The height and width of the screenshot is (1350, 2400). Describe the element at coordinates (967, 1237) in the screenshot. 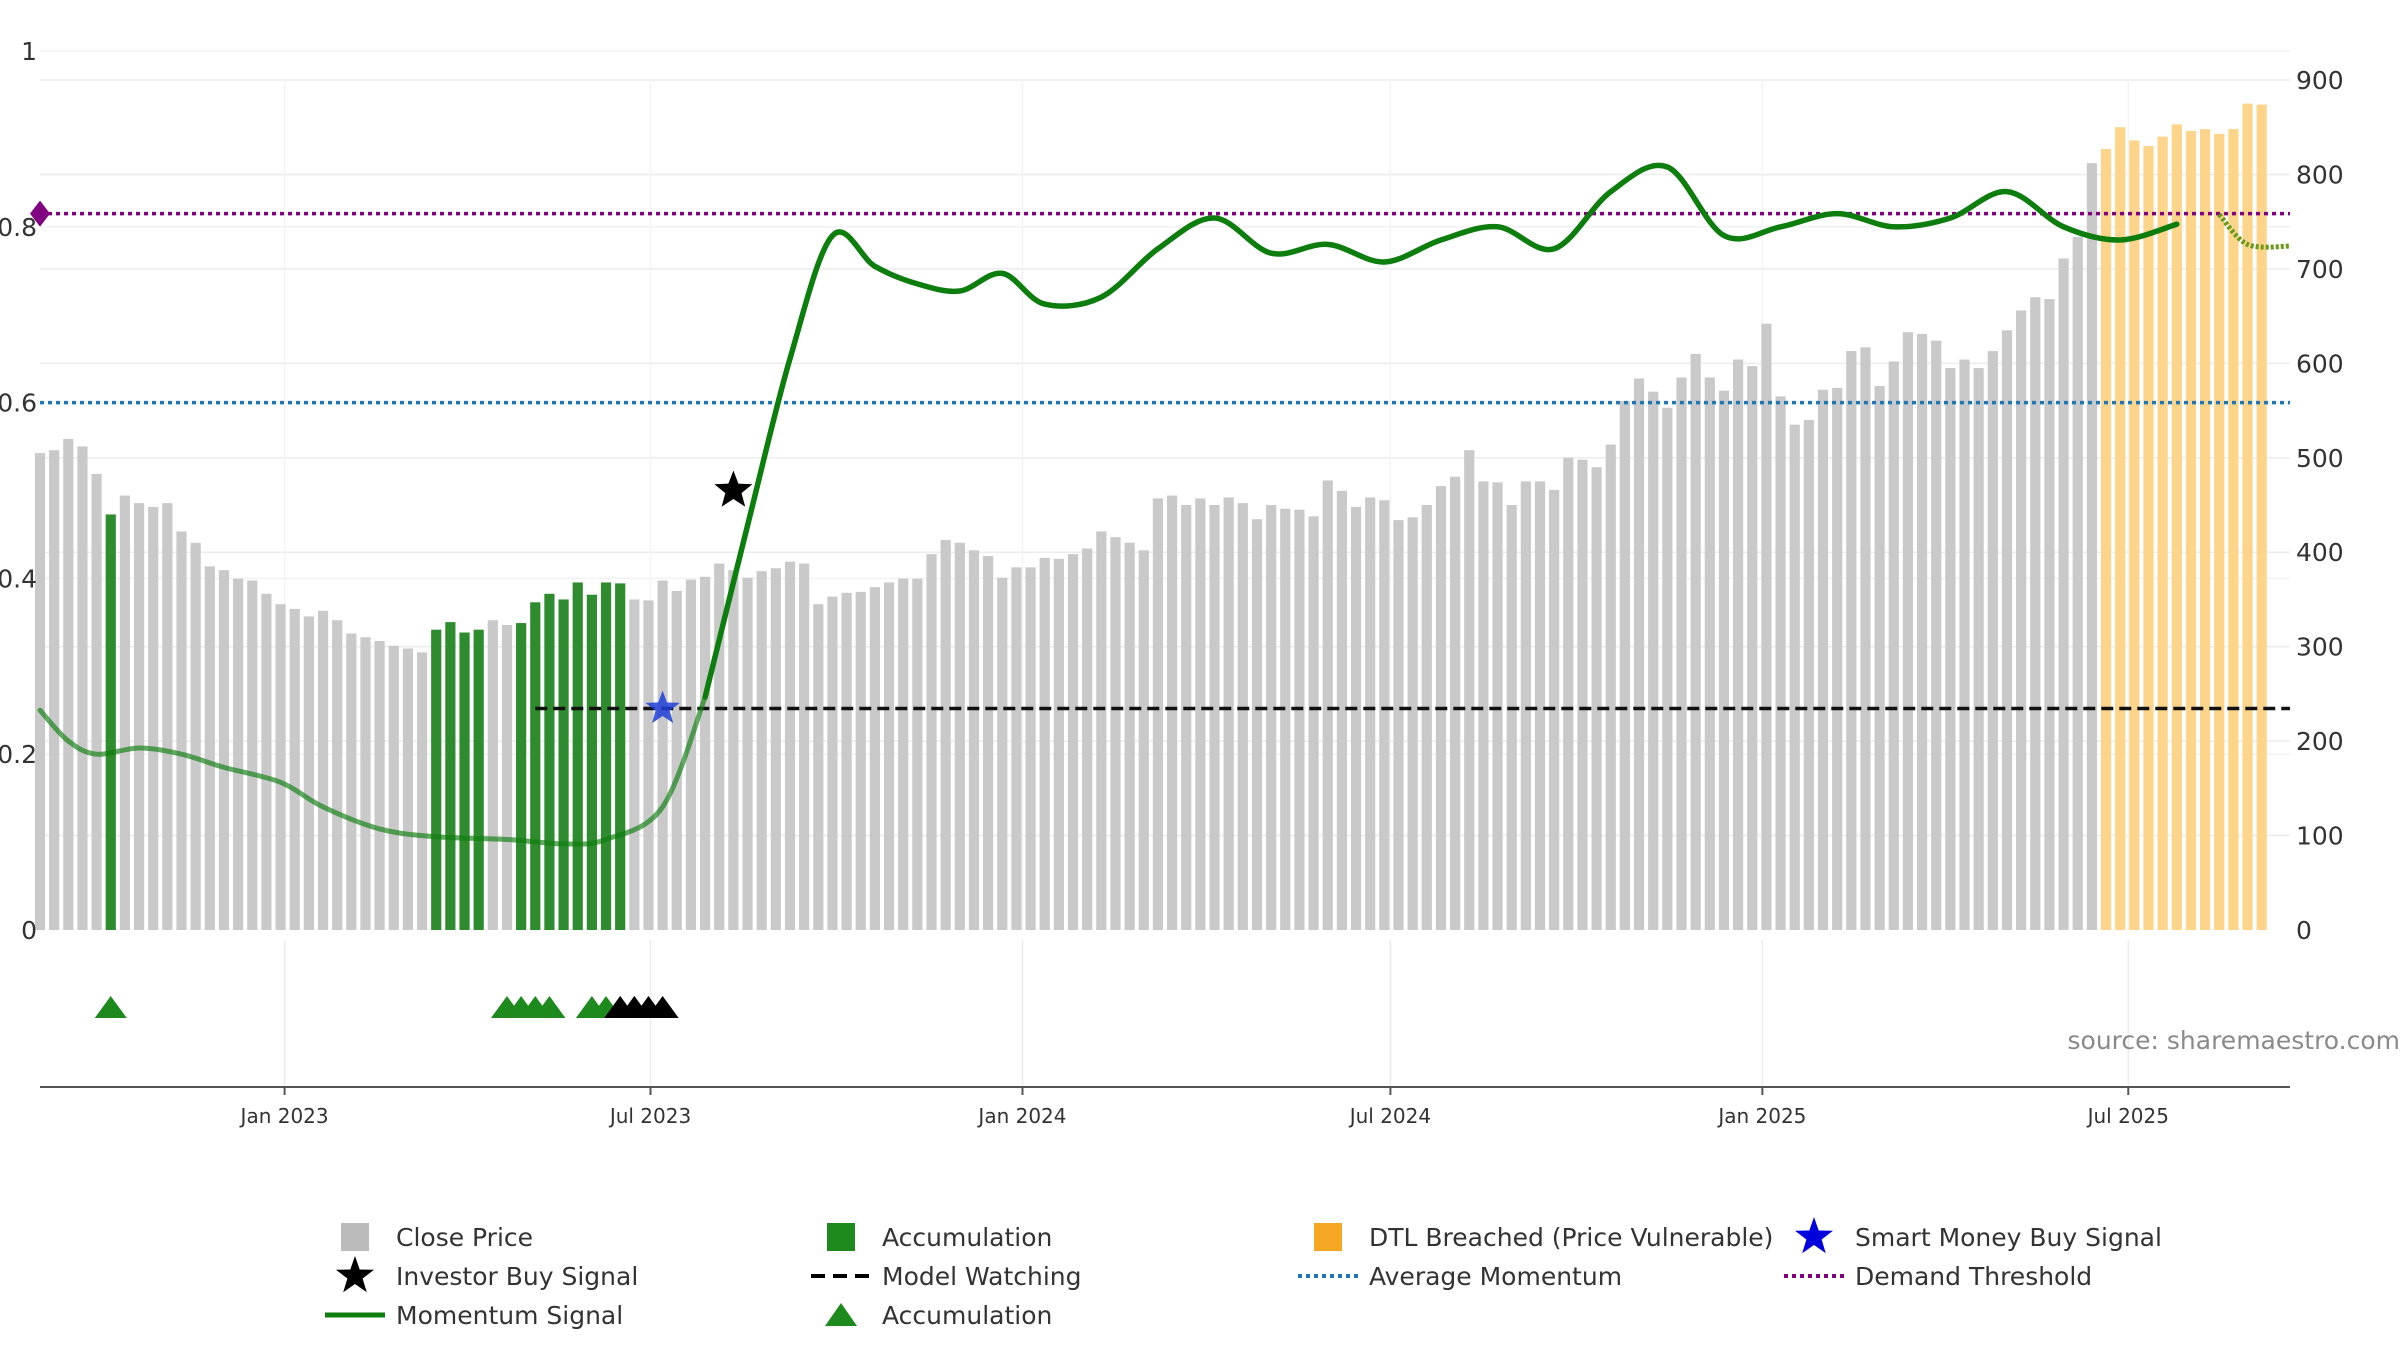

I see `legend-label: Accumulation` at that location.